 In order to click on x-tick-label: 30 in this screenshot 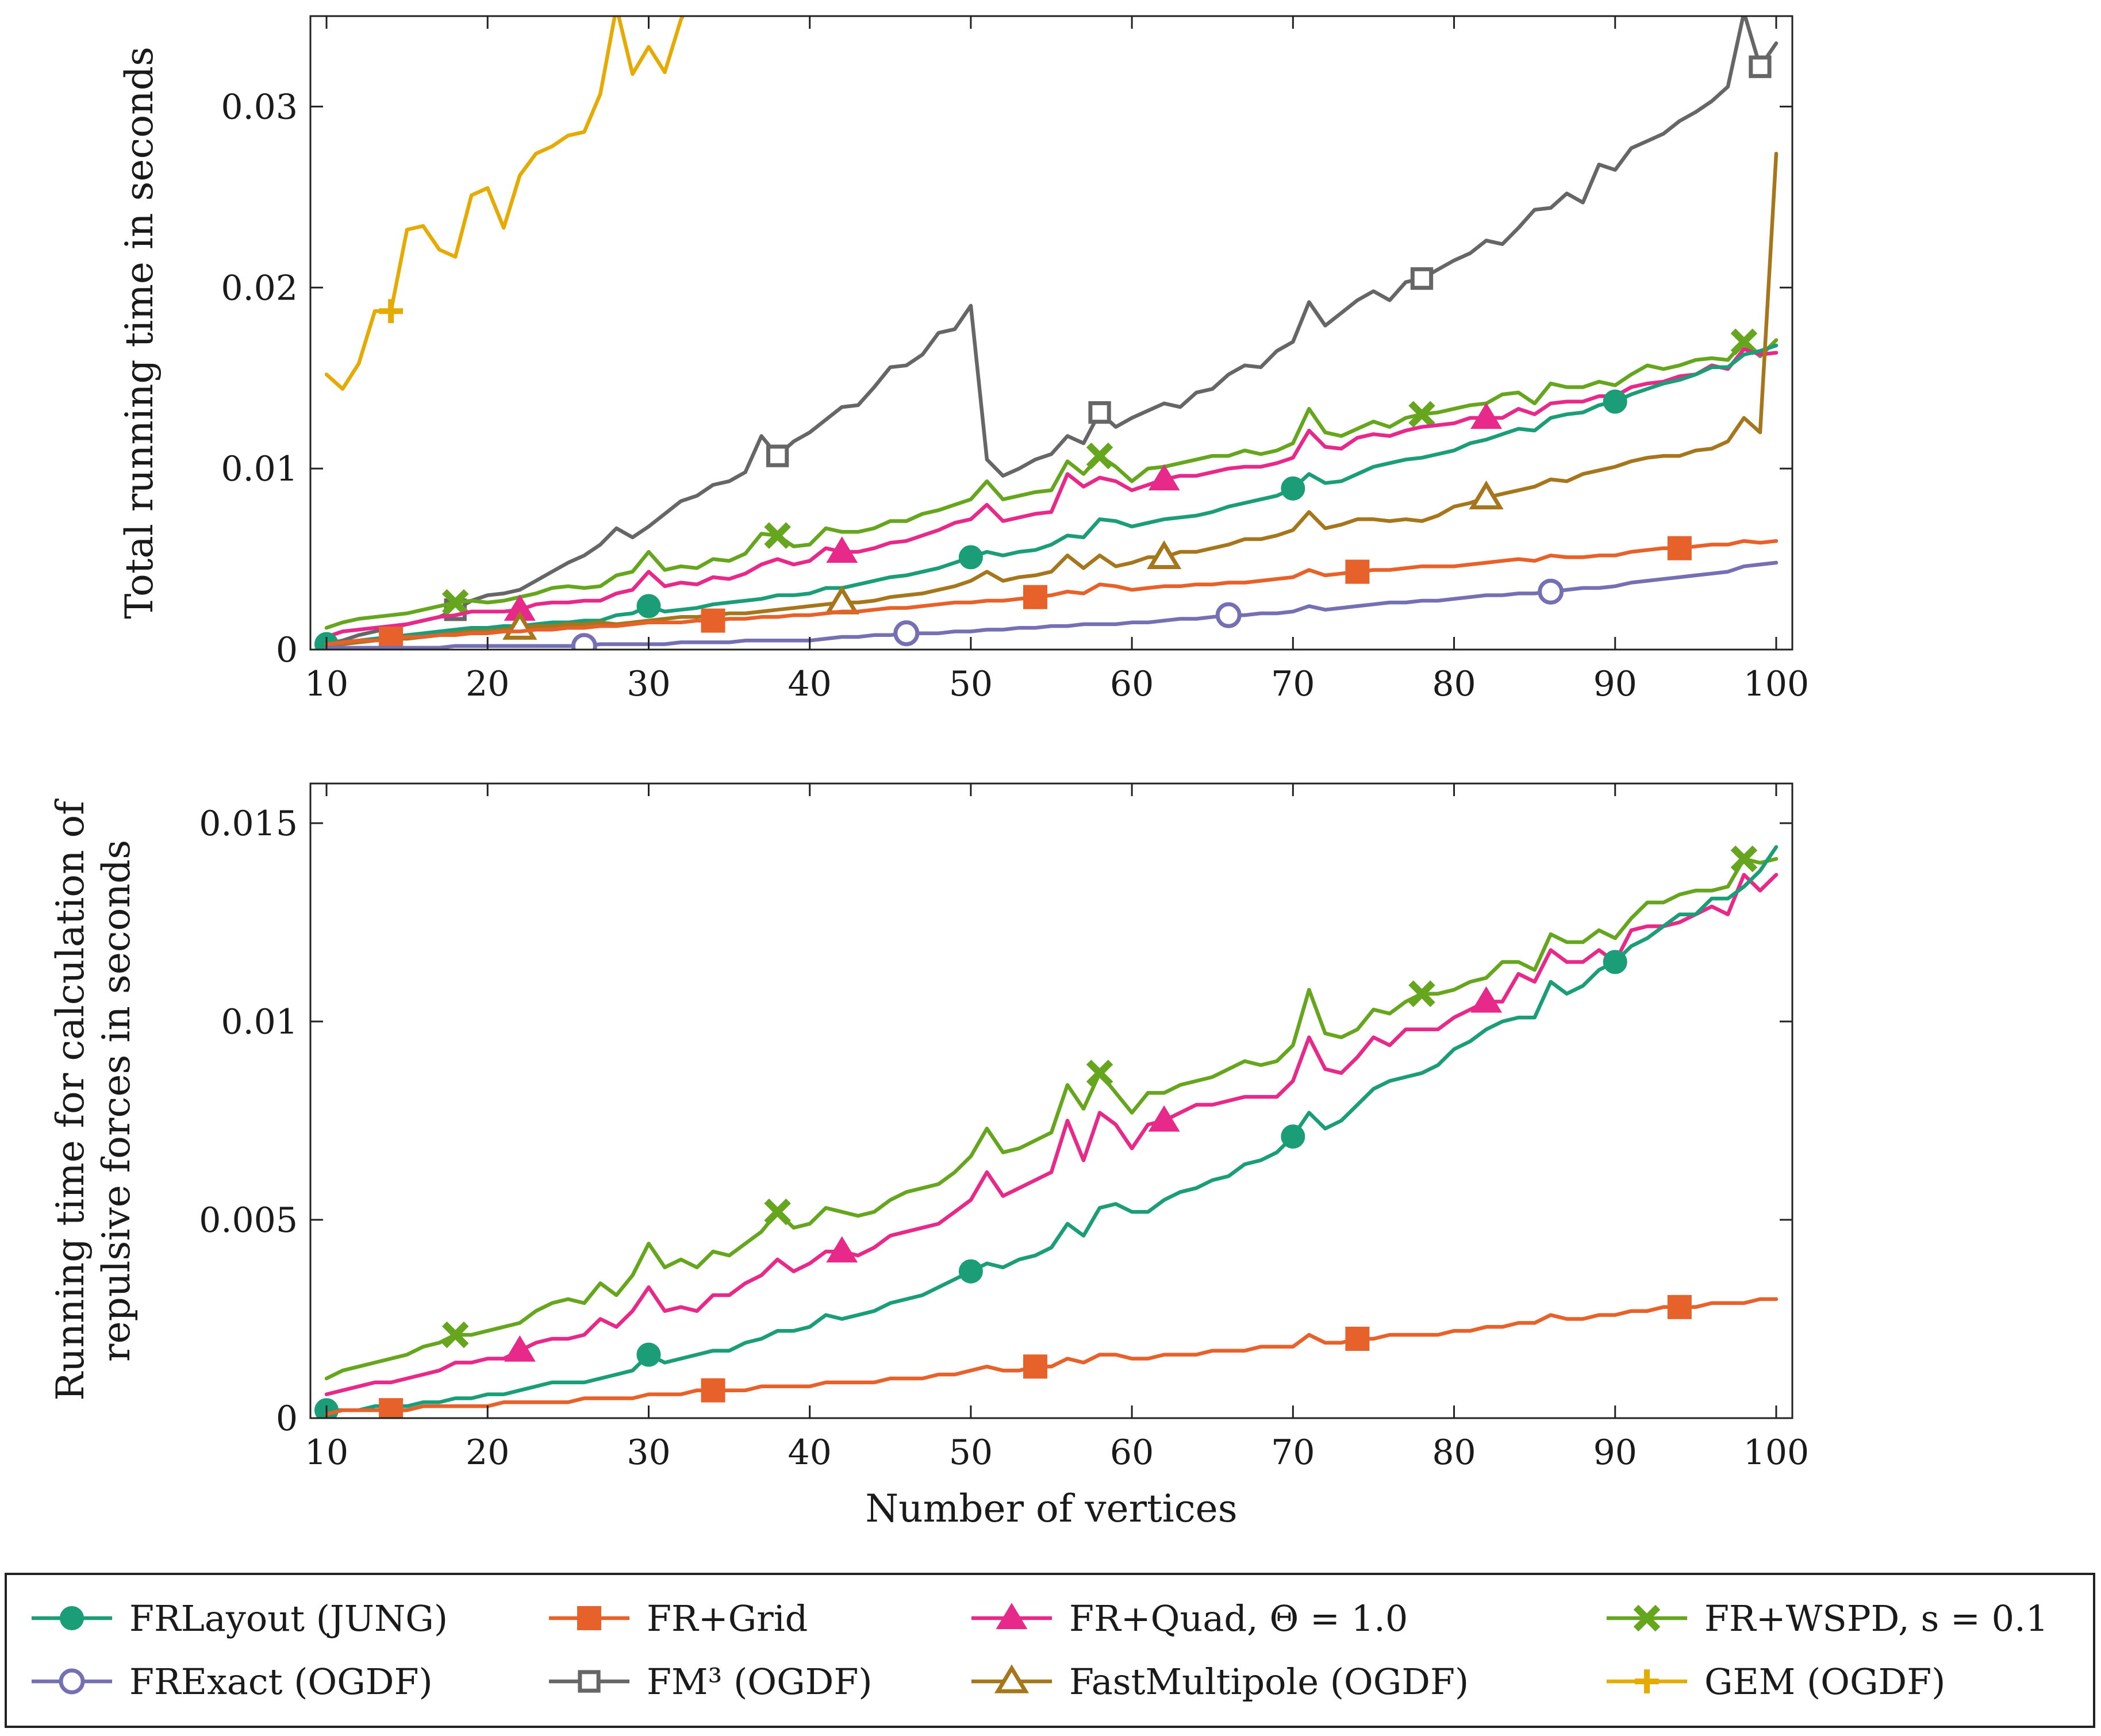, I will do `click(649, 1452)`.